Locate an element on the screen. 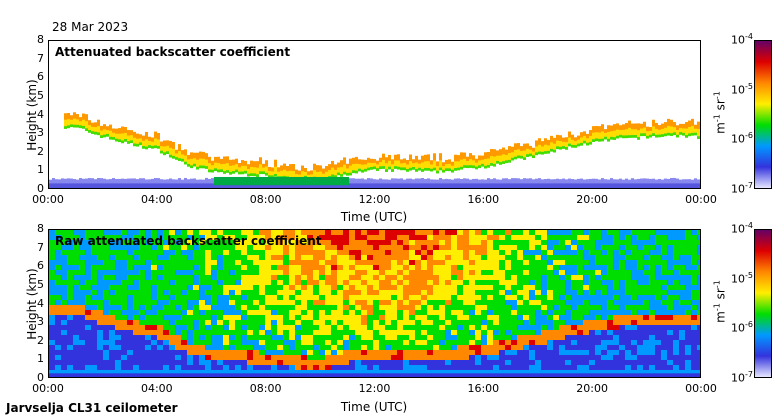  low-layer-cell is located at coordinates (278, 181).